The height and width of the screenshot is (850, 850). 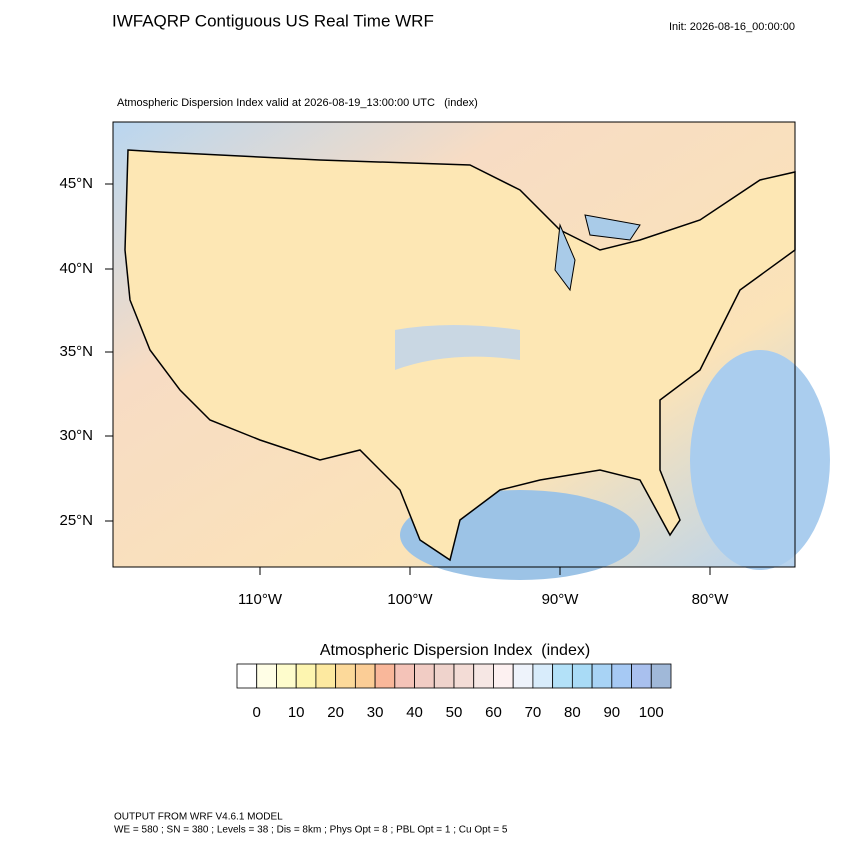 I want to click on lon-label: 100°W, so click(x=410, y=599).